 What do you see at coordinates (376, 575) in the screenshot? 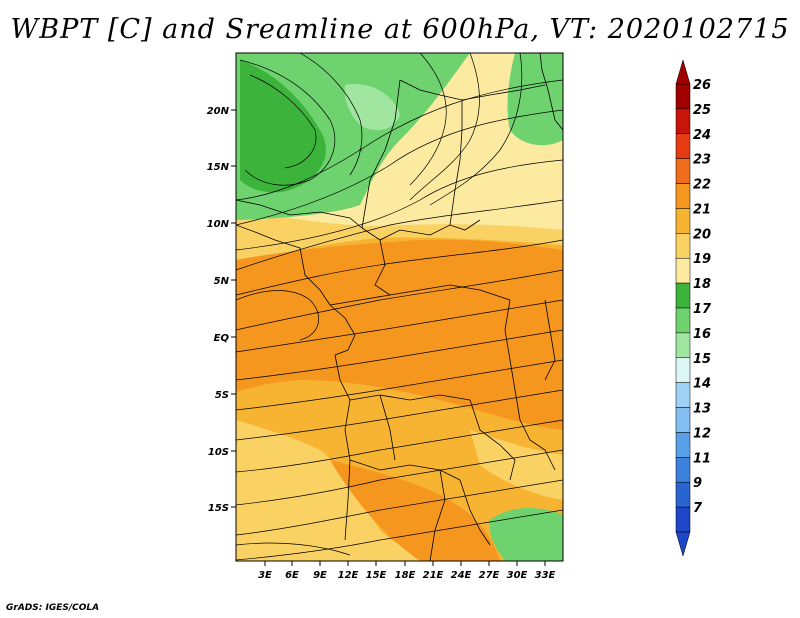
I see `lon-tick-label: 15E` at bounding box center [376, 575].